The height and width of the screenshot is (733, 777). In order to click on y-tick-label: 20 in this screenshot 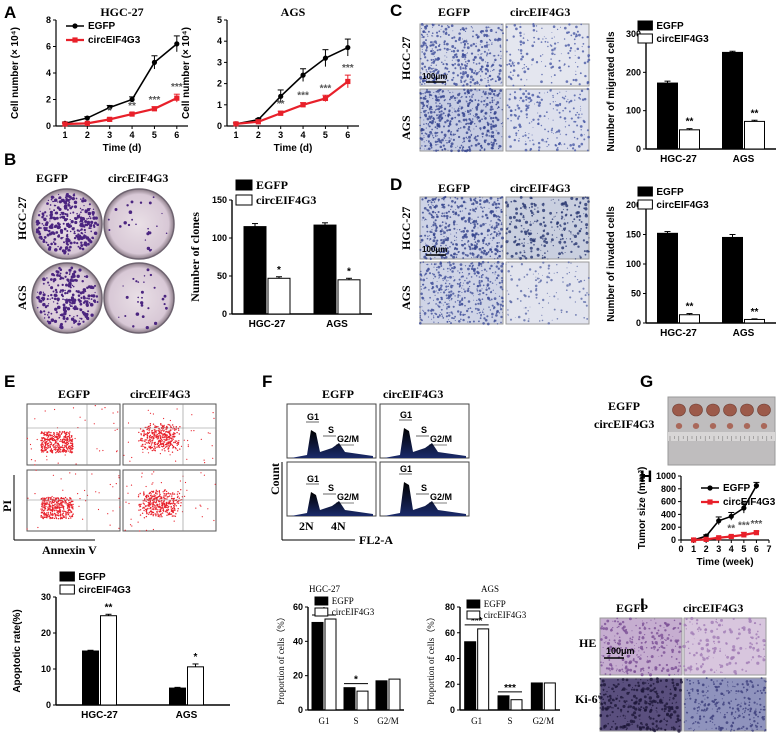, I will do `click(298, 676)`.